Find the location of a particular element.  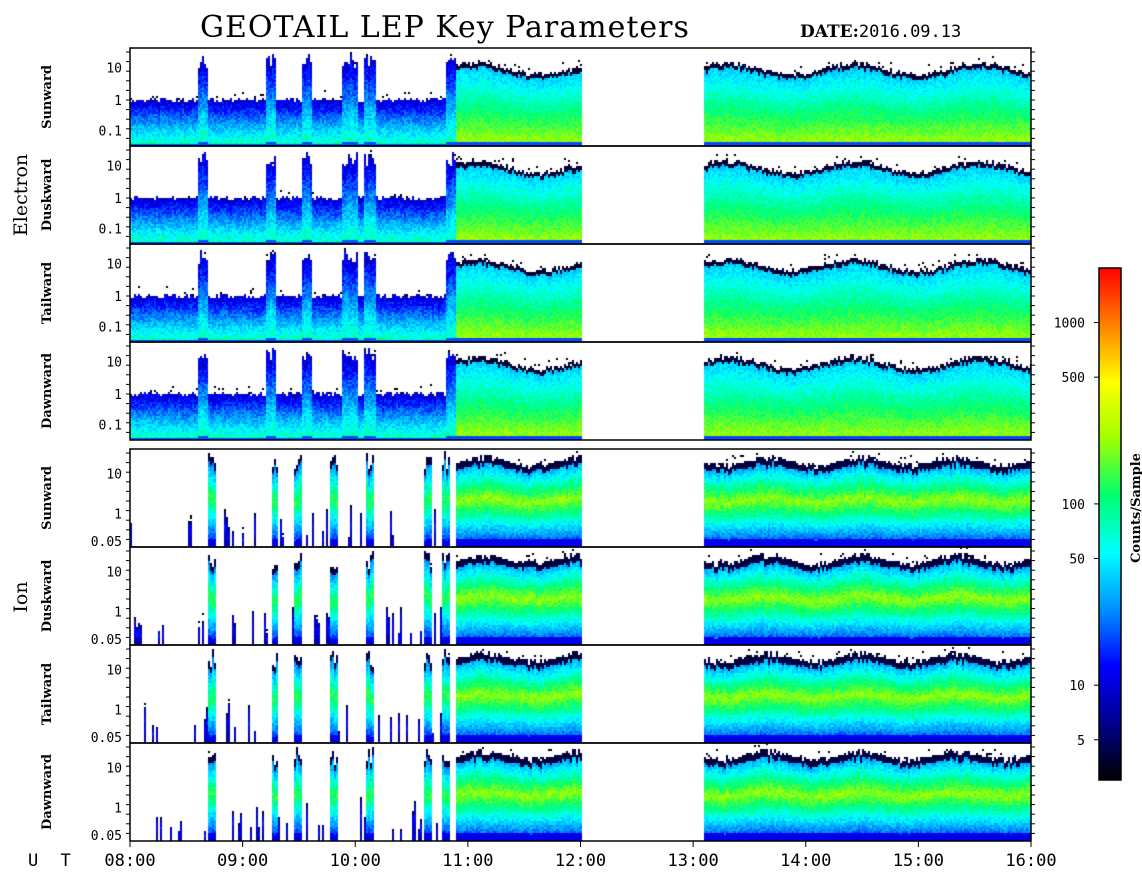

ion-dawnward-label: Dawnward is located at coordinates (47, 792).